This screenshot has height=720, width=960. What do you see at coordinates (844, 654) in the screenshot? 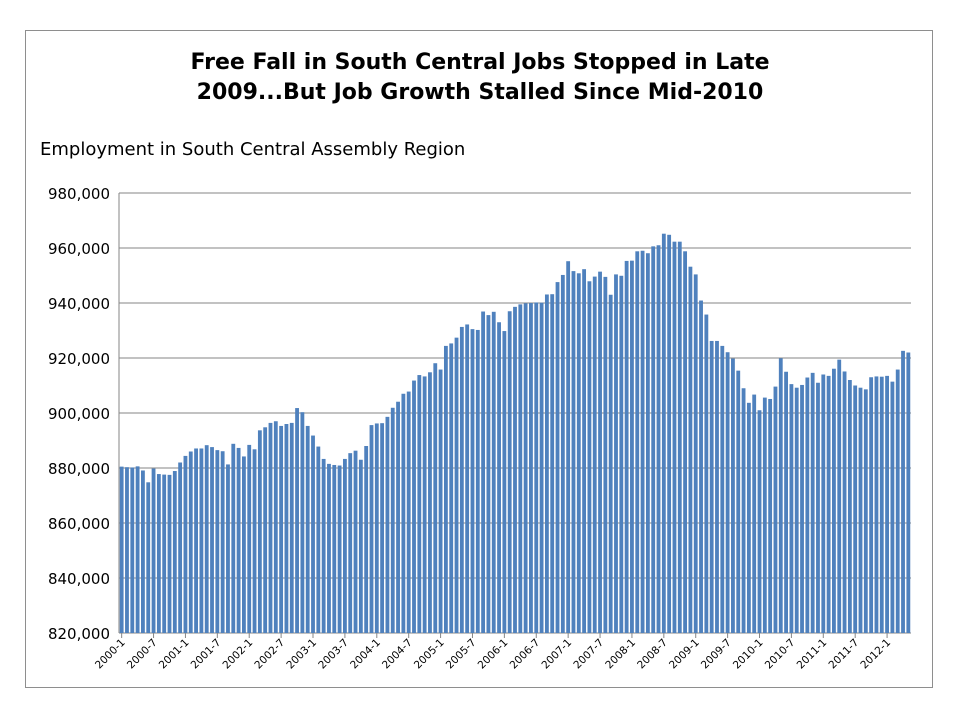
I see `x-tick-label: 2011-7` at bounding box center [844, 654].